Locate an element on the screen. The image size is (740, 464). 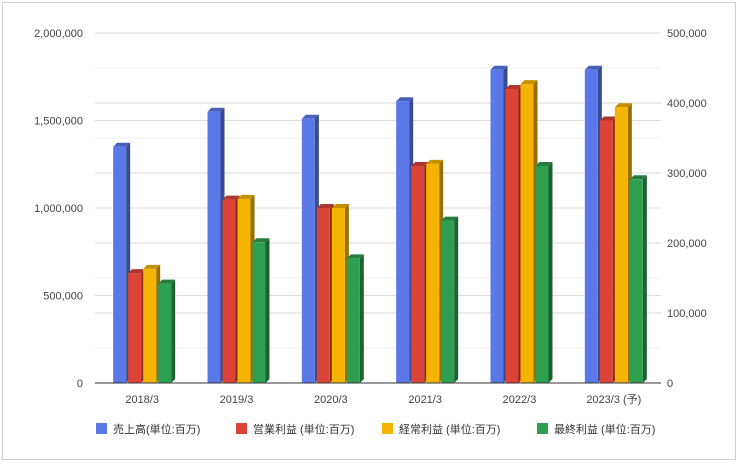
legend-item: 経常利益 (単位:百万) is located at coordinates (441, 429).